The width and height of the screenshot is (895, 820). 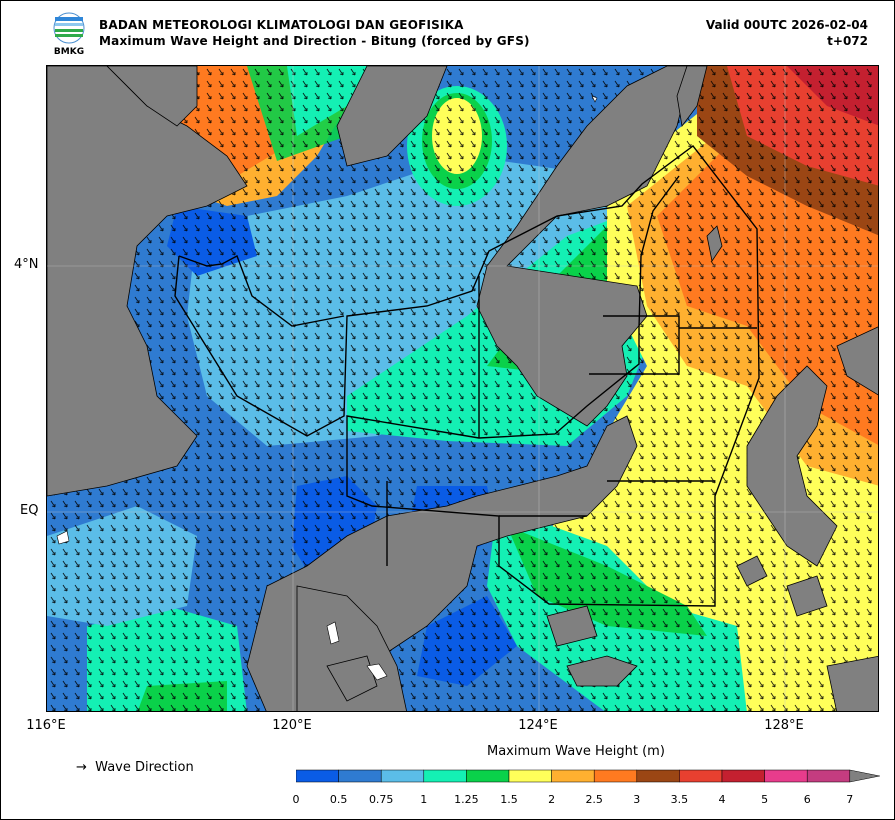 I want to click on colorbar-tick-label: 3.5, so click(x=679, y=799).